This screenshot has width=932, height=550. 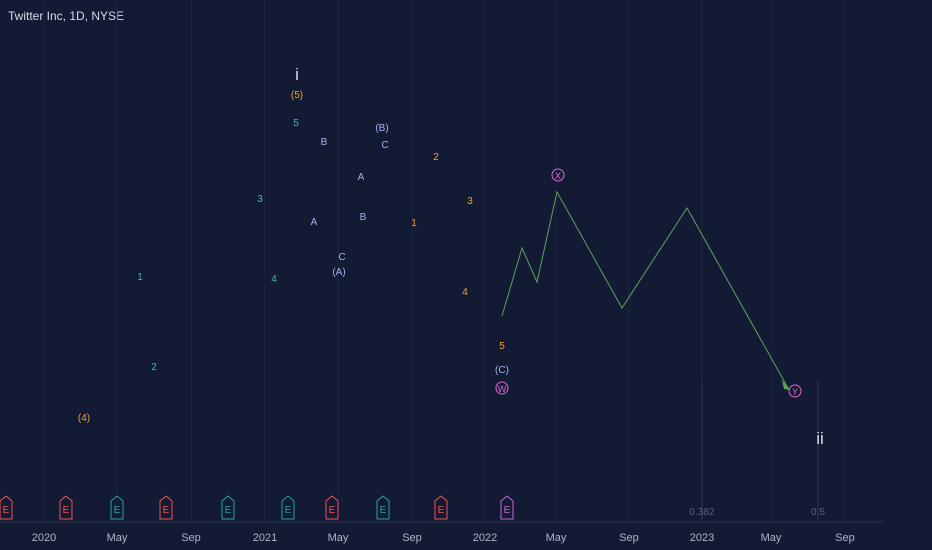 What do you see at coordinates (786, 385) in the screenshot?
I see `projection-arrowhead` at bounding box center [786, 385].